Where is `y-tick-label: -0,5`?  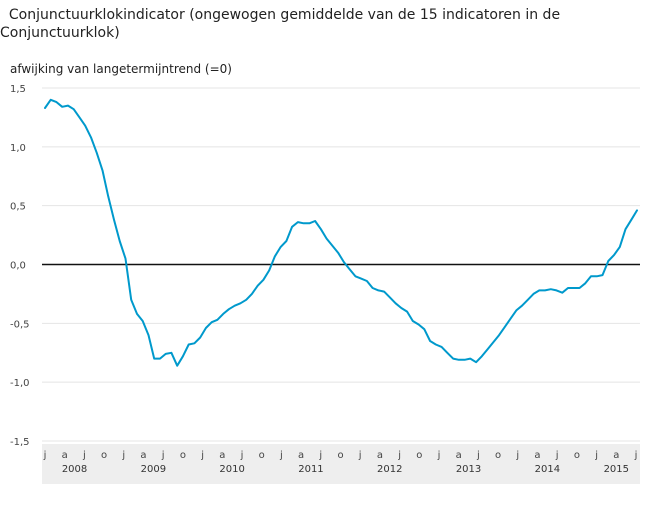 y-tick-label: -0,5 is located at coordinates (20, 324).